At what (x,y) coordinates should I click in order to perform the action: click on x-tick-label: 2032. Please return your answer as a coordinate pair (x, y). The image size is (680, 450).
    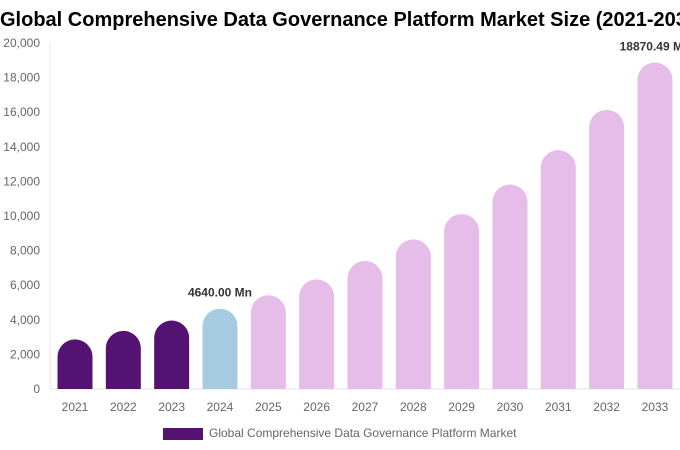
    Looking at the image, I should click on (606, 407).